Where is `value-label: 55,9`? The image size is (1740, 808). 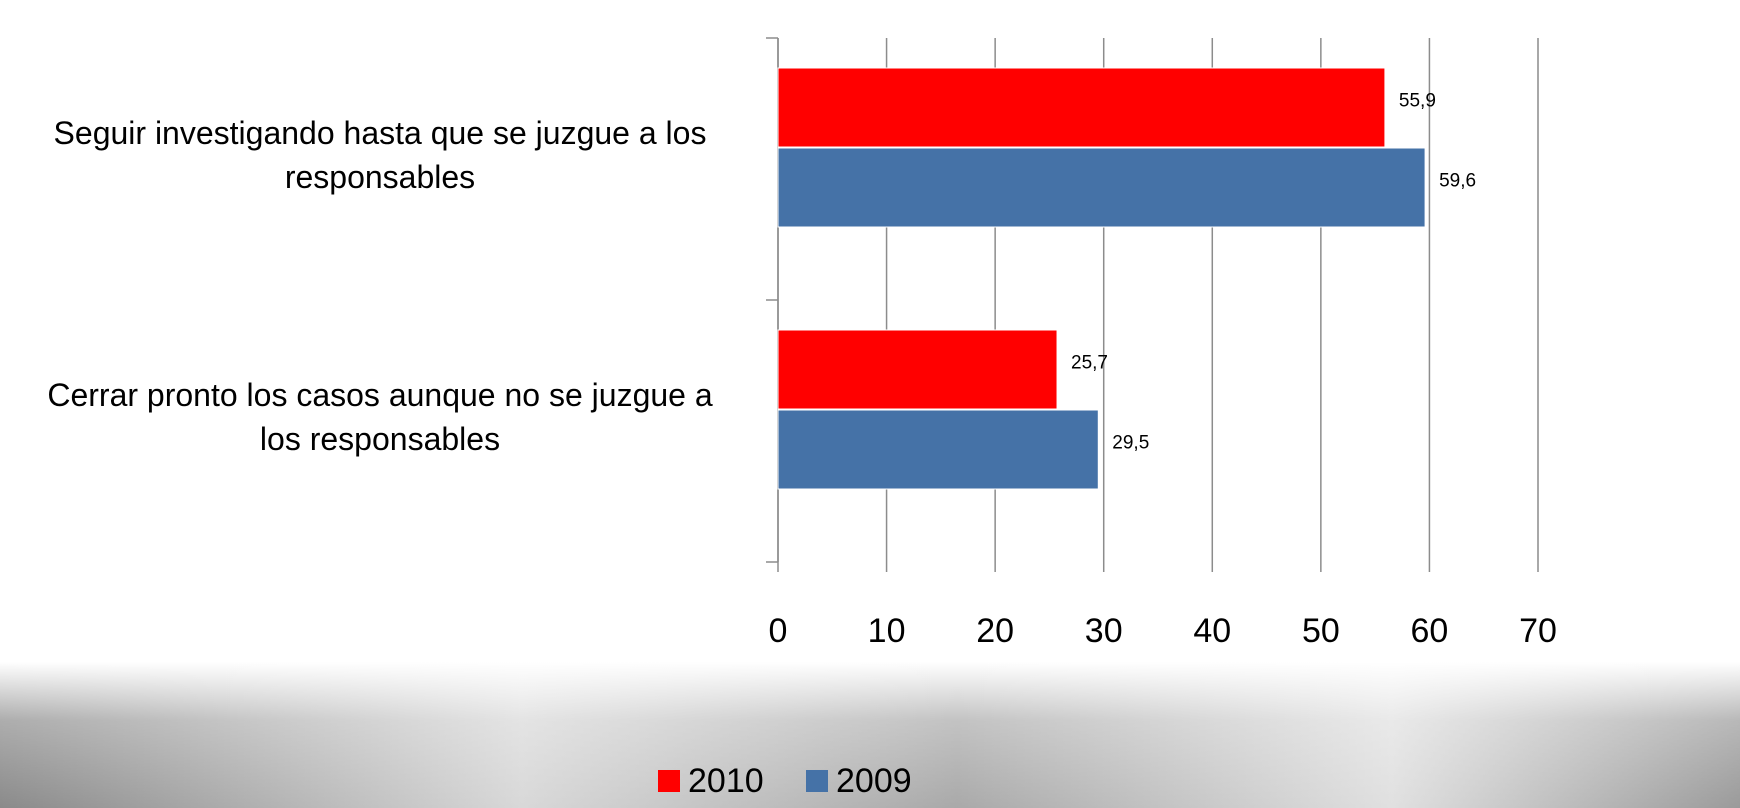 value-label: 55,9 is located at coordinates (1417, 101).